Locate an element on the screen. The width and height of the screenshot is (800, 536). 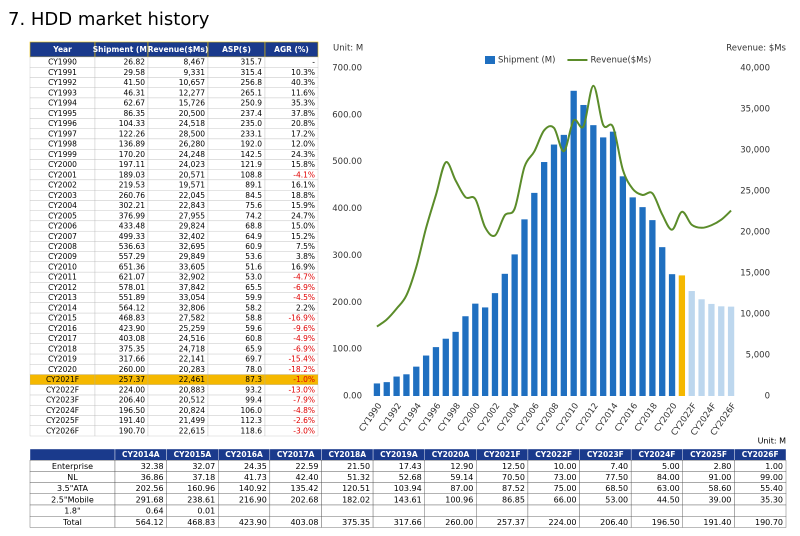
cell-text: 87.3 is located at coordinates (253, 379).